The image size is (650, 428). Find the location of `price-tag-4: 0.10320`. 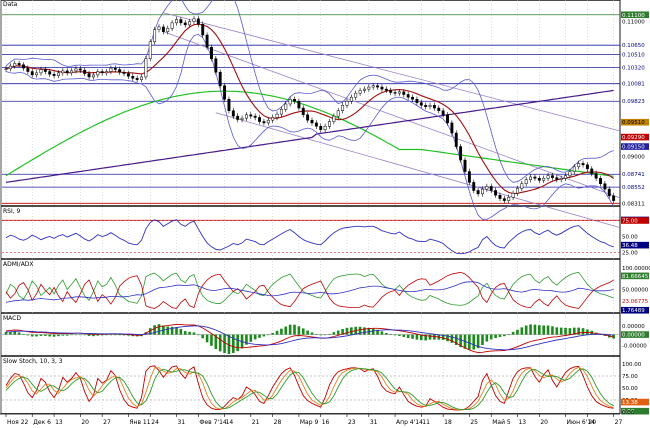

price-tag-4: 0.10320 is located at coordinates (633, 68).